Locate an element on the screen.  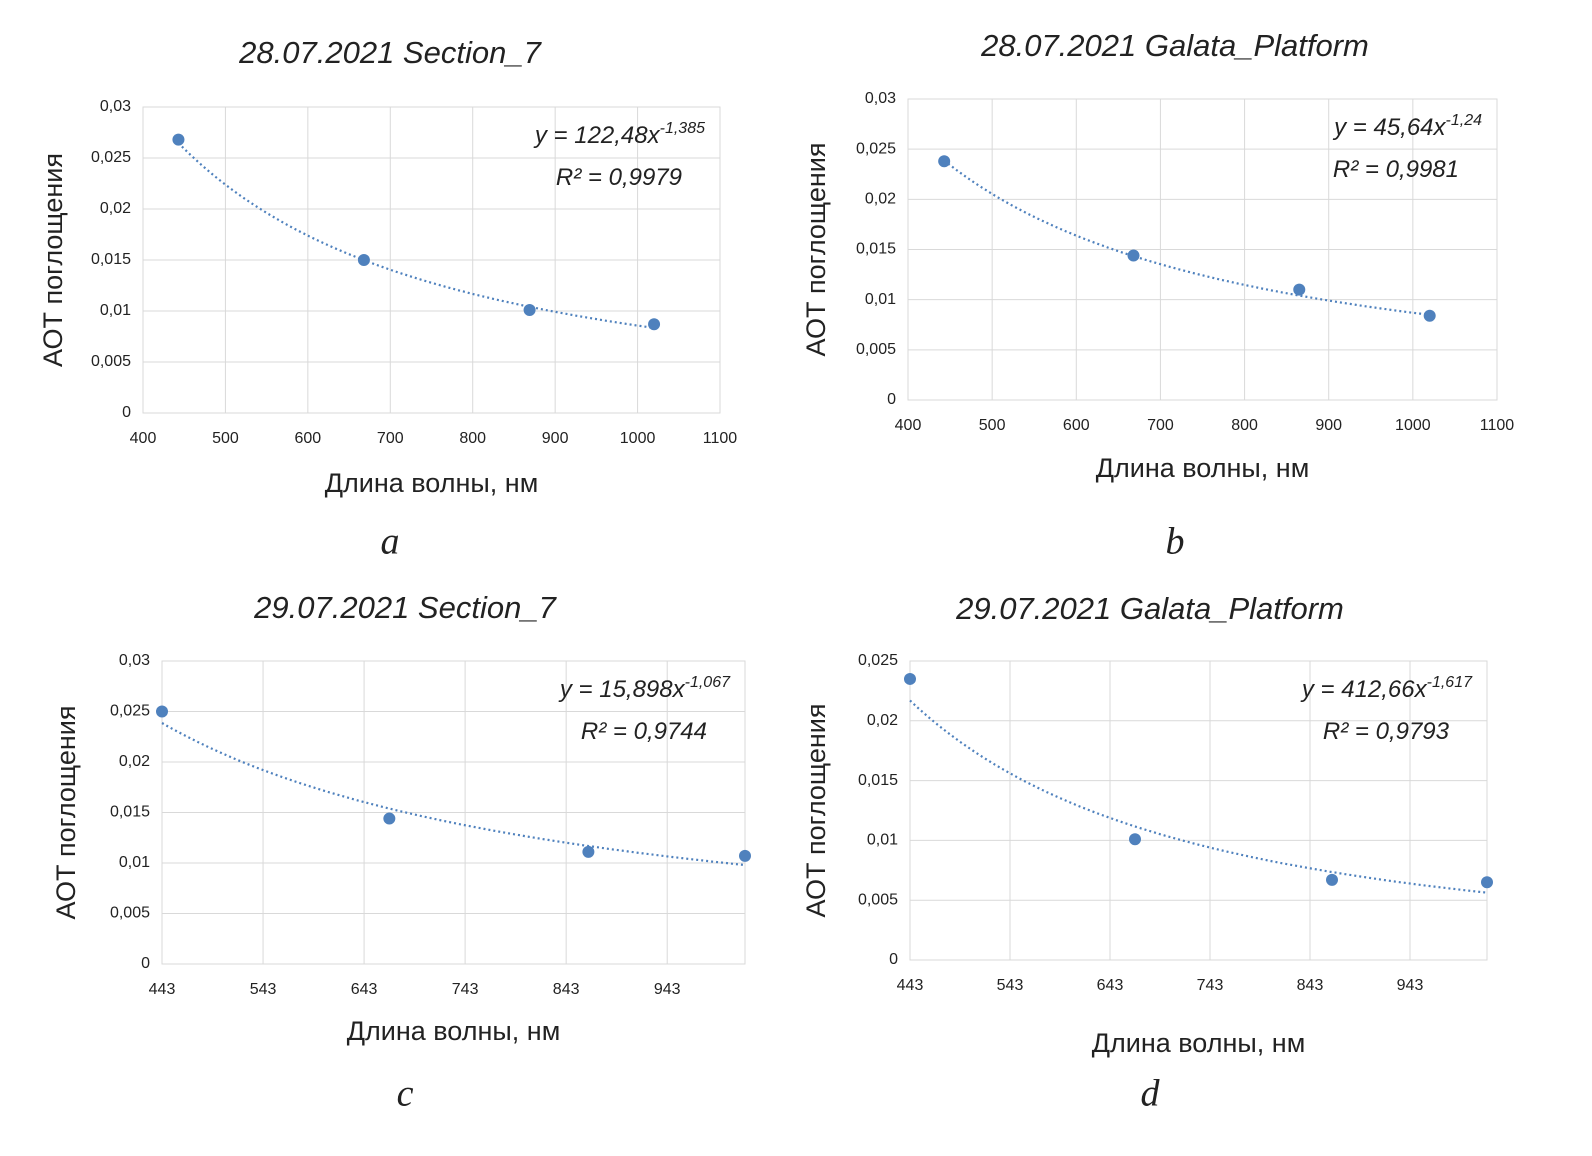
plot-frame is located at coordinates (1198, 810).